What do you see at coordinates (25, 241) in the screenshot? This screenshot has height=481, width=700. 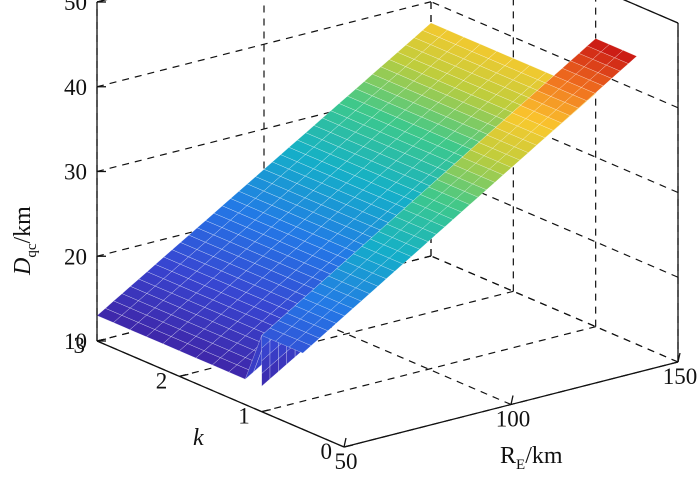 I see `z-axis-label: Dqc/km` at bounding box center [25, 241].